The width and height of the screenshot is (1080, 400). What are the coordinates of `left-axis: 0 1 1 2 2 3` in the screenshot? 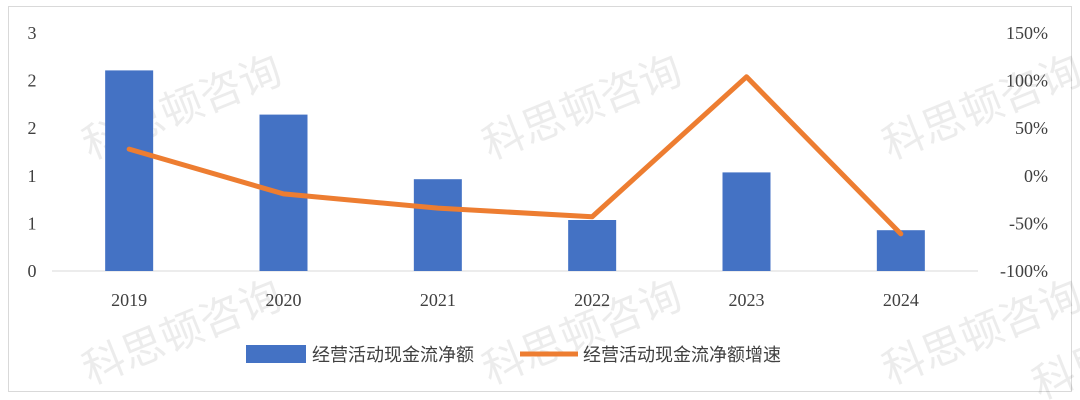 It's located at (32, 152).